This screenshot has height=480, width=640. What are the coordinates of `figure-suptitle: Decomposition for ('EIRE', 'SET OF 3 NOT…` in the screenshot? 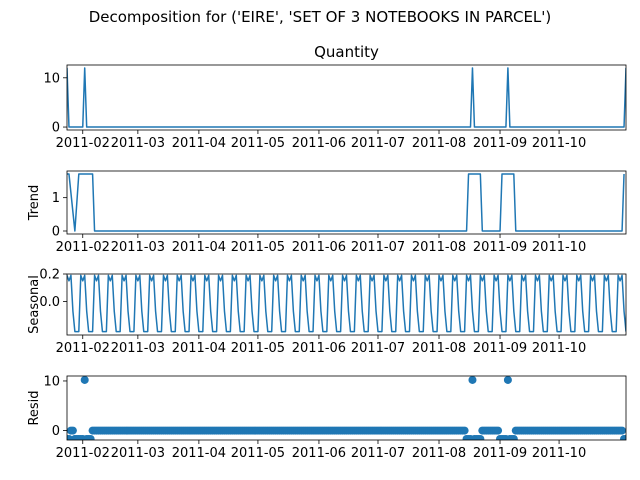 It's located at (320, 17).